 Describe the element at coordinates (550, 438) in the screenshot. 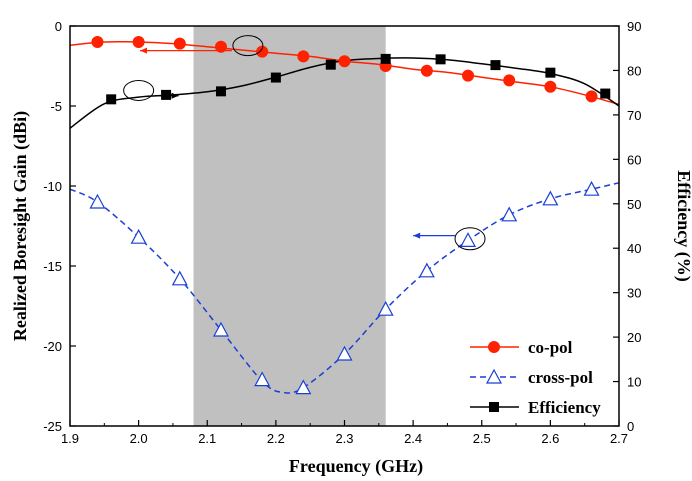

I see `x-tick-label: 2.6` at that location.